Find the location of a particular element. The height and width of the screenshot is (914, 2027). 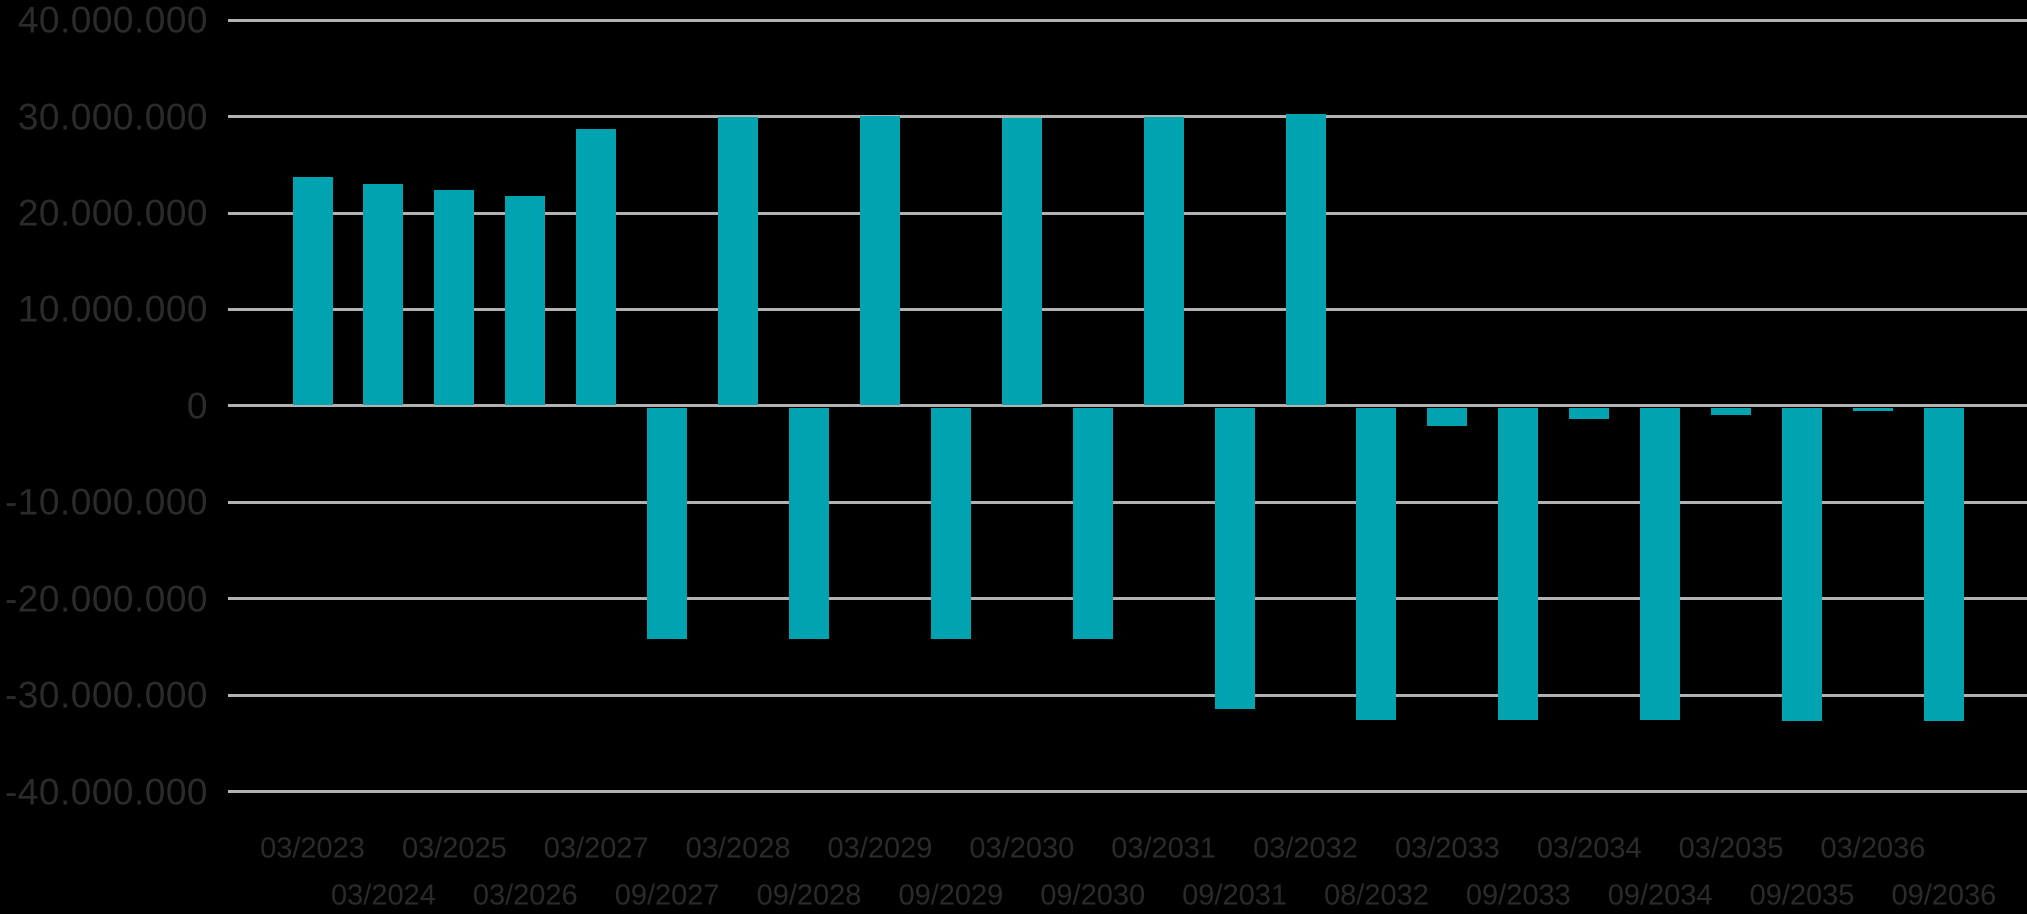

x-axis-label: 09/2033 is located at coordinates (1518, 895).